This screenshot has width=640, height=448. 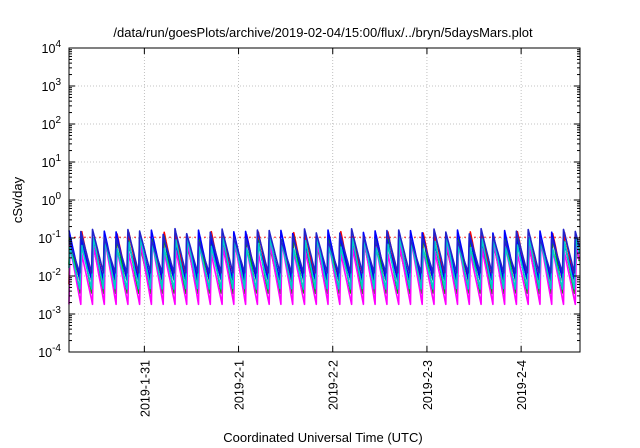 I want to click on y-tick-labels: 10⁻⁴ 10⁻³ 10⁻² 10⁻¹ 10⁰ 10¹ 10² 10³ 10⁴, so click(x=49, y=199).